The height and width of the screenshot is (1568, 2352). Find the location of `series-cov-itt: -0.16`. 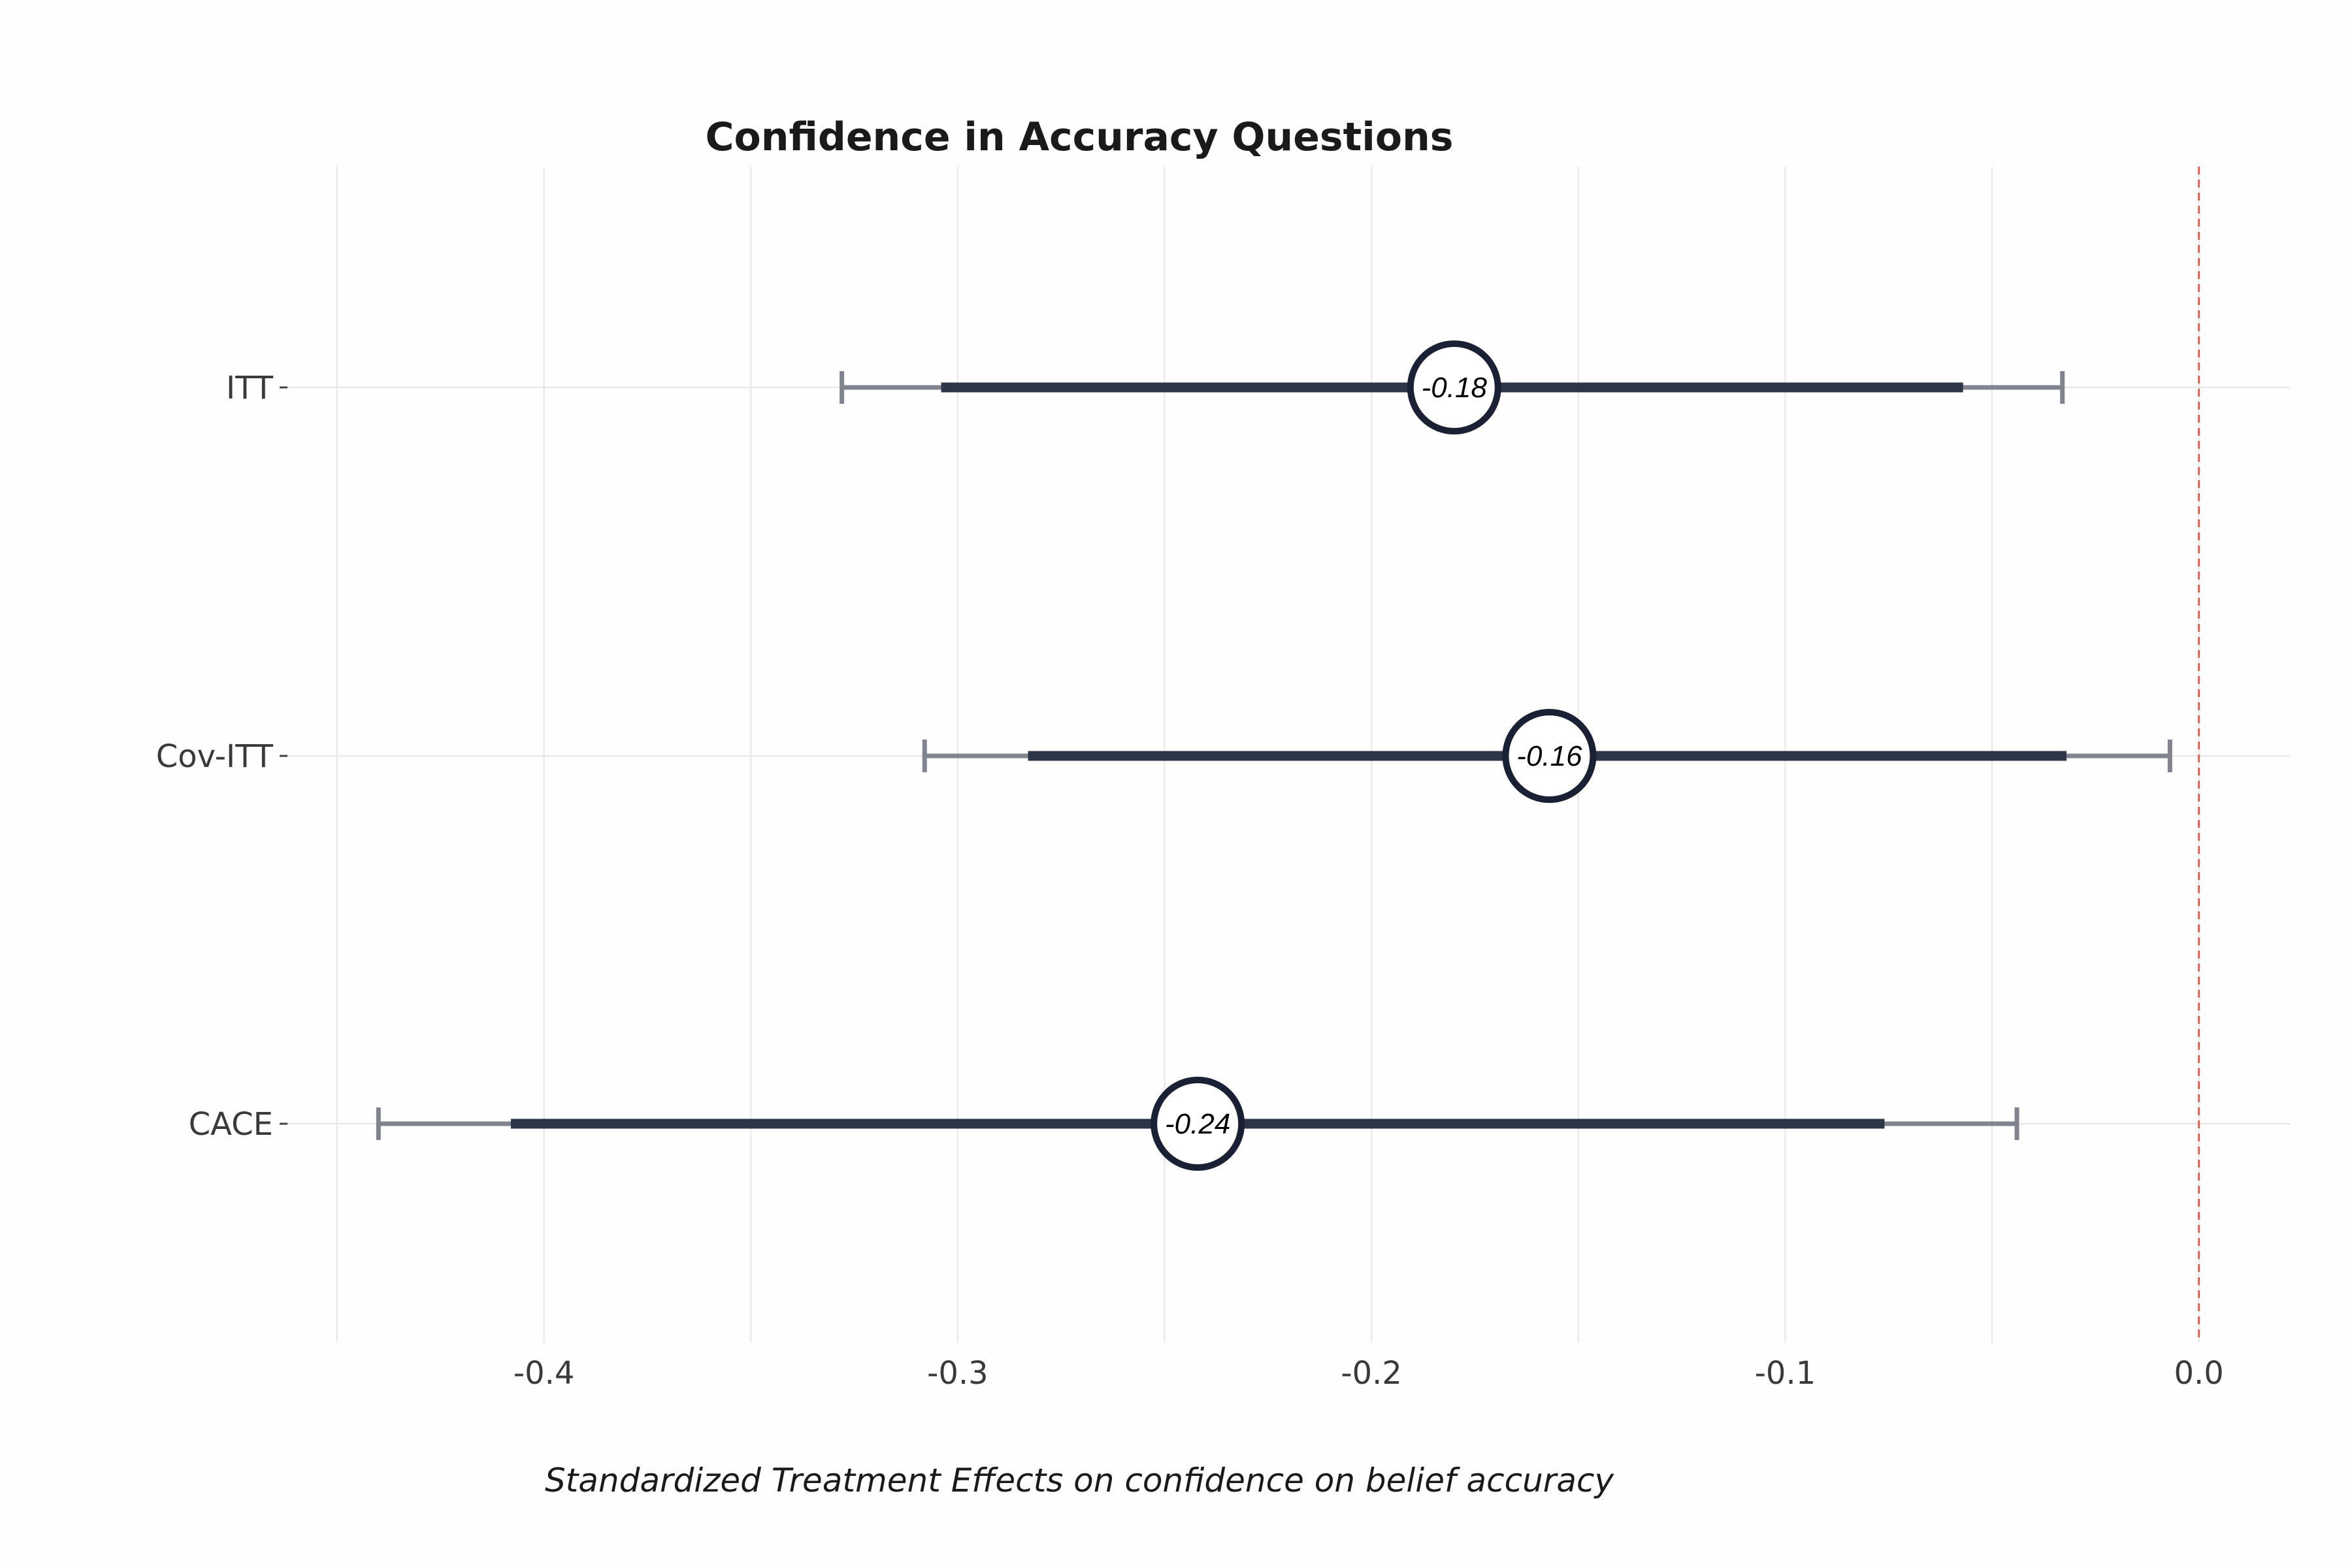

series-cov-itt: -0.16 is located at coordinates (1547, 756).